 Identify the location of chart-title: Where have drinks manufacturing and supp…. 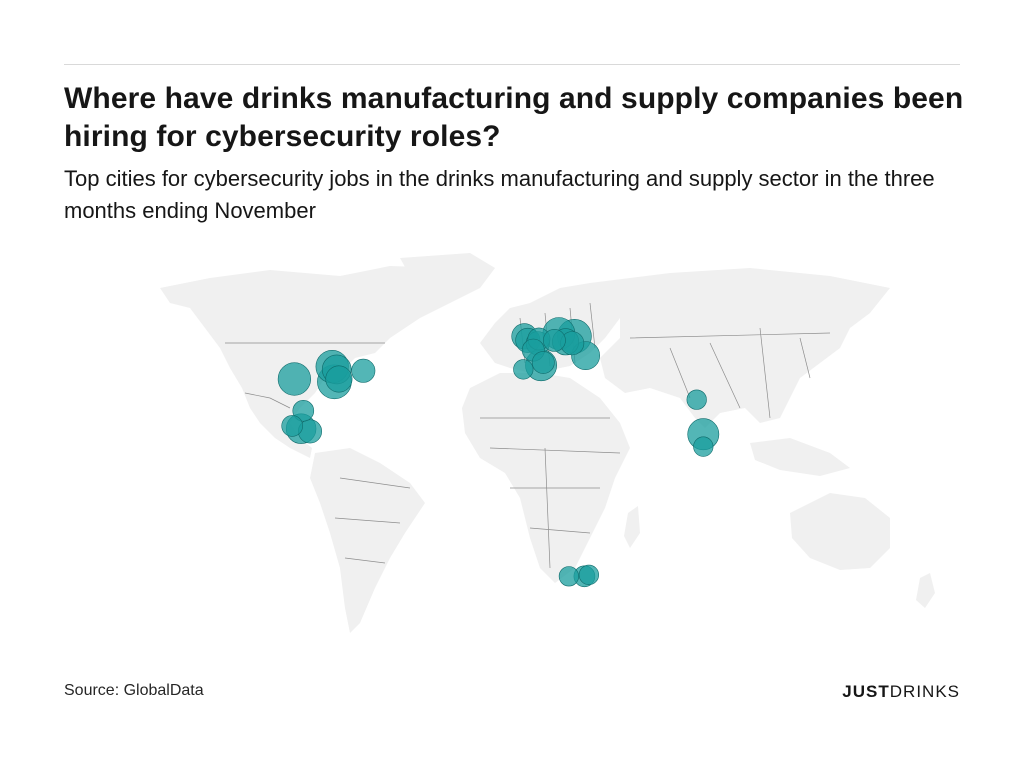
(514, 117).